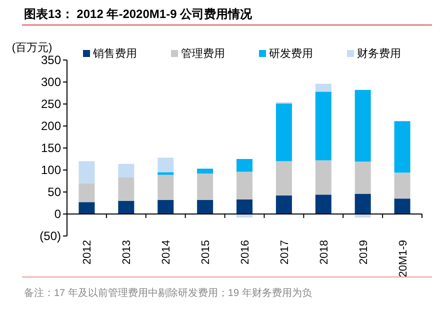 The width and height of the screenshot is (440, 320). I want to click on x-tick-label: 20M1-9, so click(403, 259).